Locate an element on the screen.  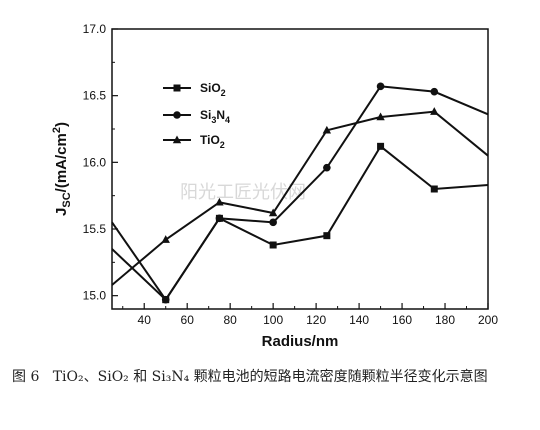
y-tick-label: 17.0 is located at coordinates (95, 29).